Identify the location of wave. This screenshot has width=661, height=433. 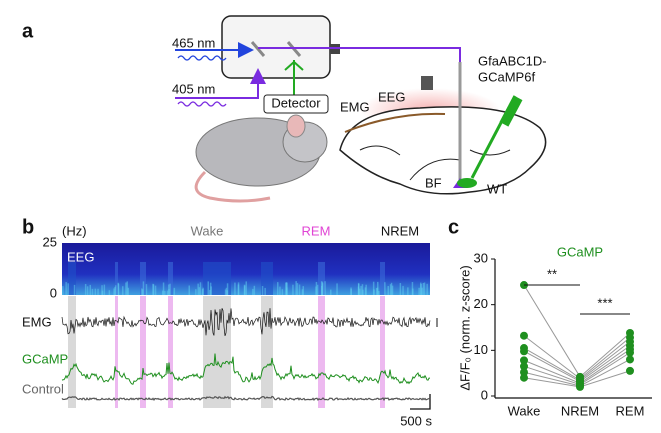
(202, 104).